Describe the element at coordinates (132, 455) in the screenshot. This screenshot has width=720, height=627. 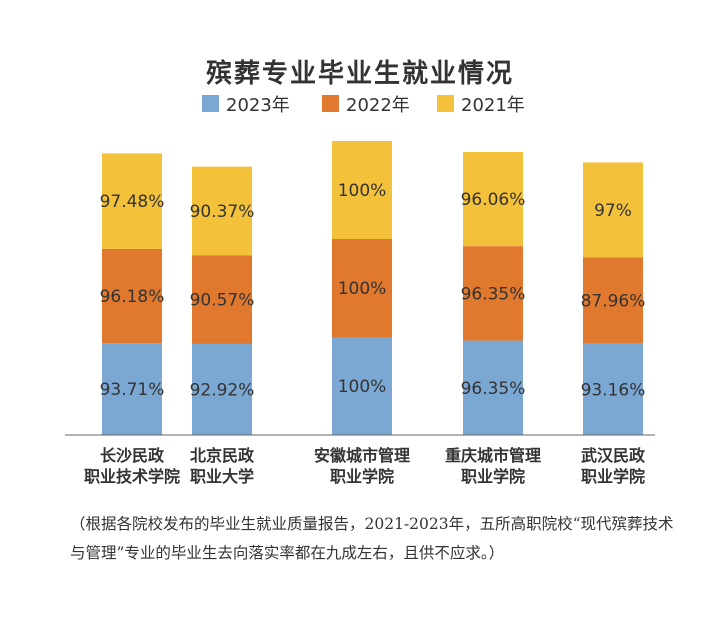
I see `category-label: 长沙民政` at that location.